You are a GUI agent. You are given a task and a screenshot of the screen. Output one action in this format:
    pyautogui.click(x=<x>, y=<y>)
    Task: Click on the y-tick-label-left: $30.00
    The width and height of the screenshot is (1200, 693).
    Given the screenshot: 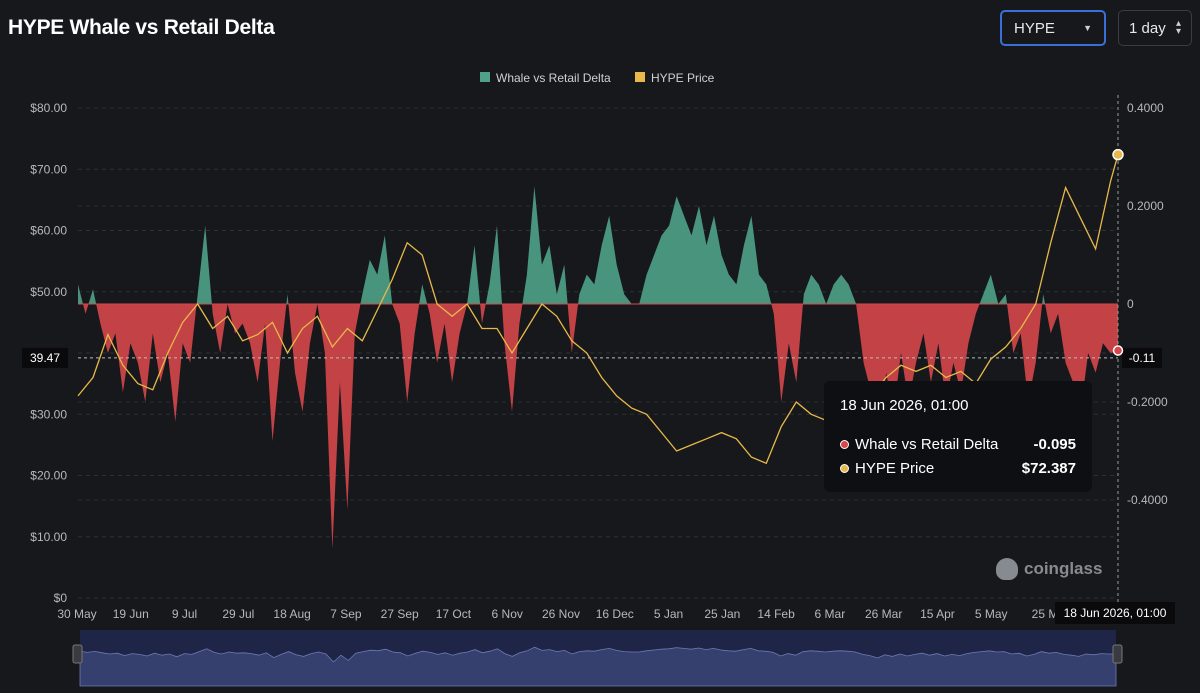 What is the action you would take?
    pyautogui.click(x=48, y=414)
    